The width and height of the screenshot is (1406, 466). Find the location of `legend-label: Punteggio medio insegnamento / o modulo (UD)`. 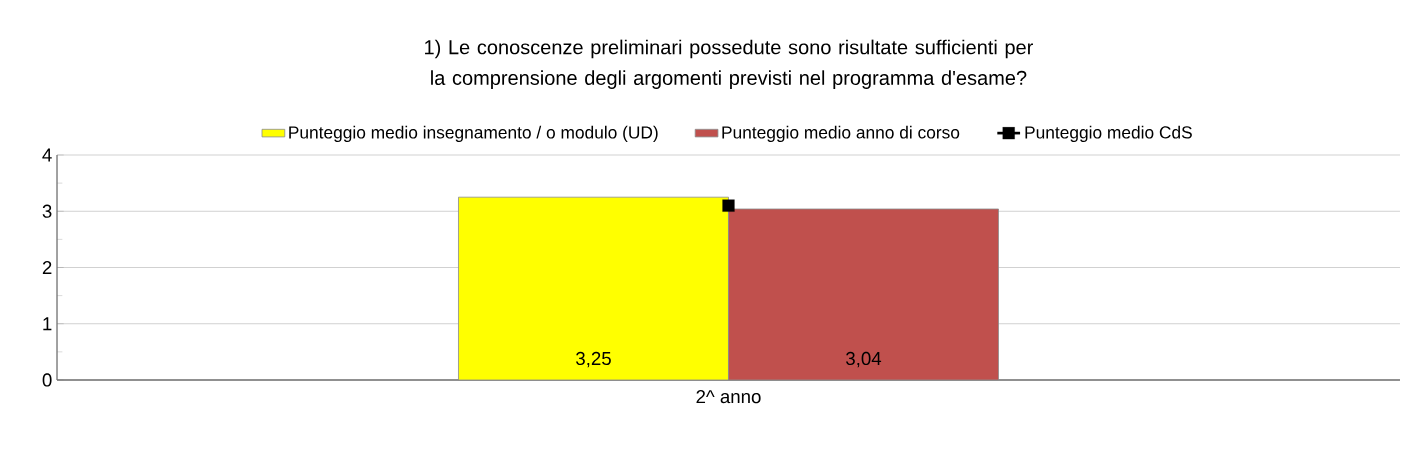

legend-label: Punteggio medio insegnamento / o modulo (UD) is located at coordinates (473, 133).